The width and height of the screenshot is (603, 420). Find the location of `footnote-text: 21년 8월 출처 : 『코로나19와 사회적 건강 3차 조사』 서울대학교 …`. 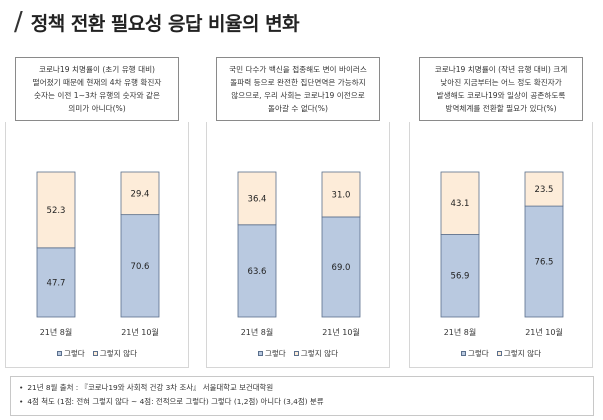

footnote-text: 21년 8월 출처 : 『코로나19와 사회적 건강 3차 조사』 서울대학교 … is located at coordinates (150, 387).